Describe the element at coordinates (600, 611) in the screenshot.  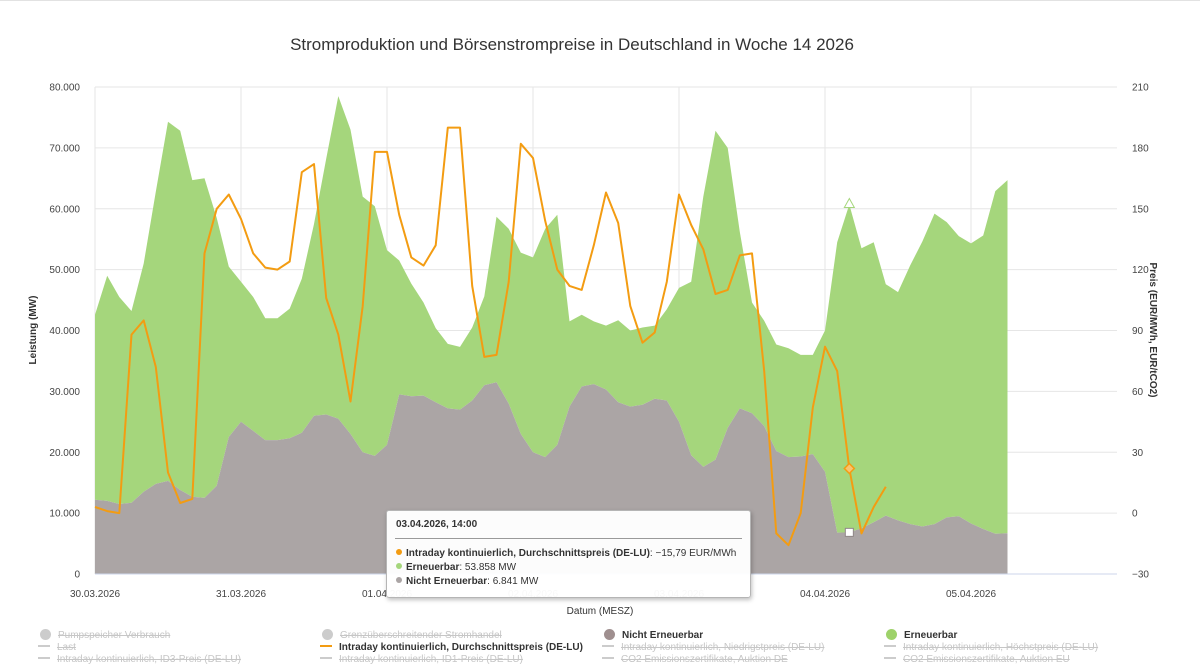
I see `x-axis-title: Datum (MESZ)` at that location.